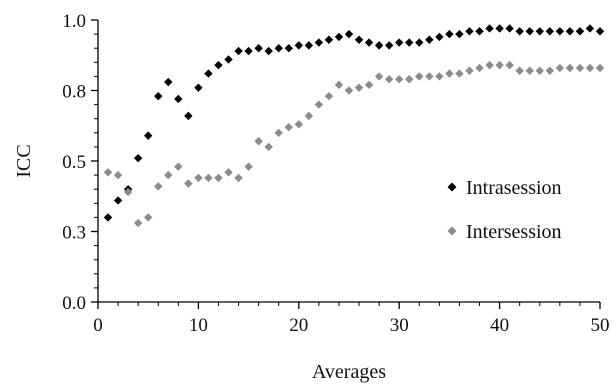 The width and height of the screenshot is (616, 386). What do you see at coordinates (514, 232) in the screenshot?
I see `legend-label-intersession: Intersession` at bounding box center [514, 232].